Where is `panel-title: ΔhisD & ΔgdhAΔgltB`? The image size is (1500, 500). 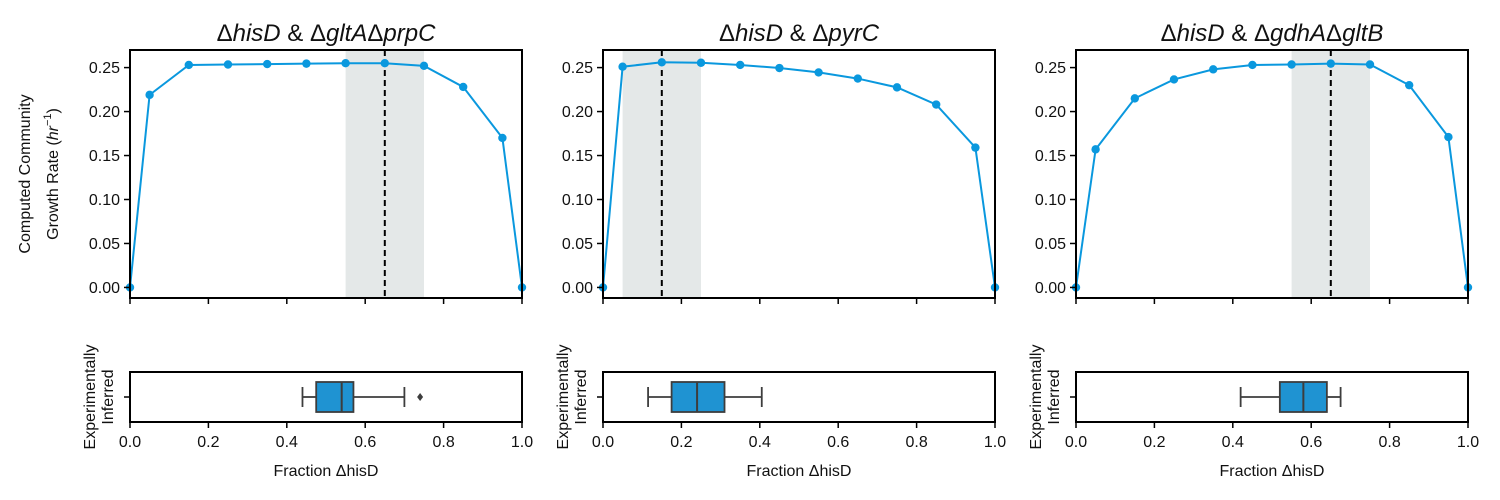
panel-title: ΔhisD & ΔgdhAΔgltB is located at coordinates (1272, 33).